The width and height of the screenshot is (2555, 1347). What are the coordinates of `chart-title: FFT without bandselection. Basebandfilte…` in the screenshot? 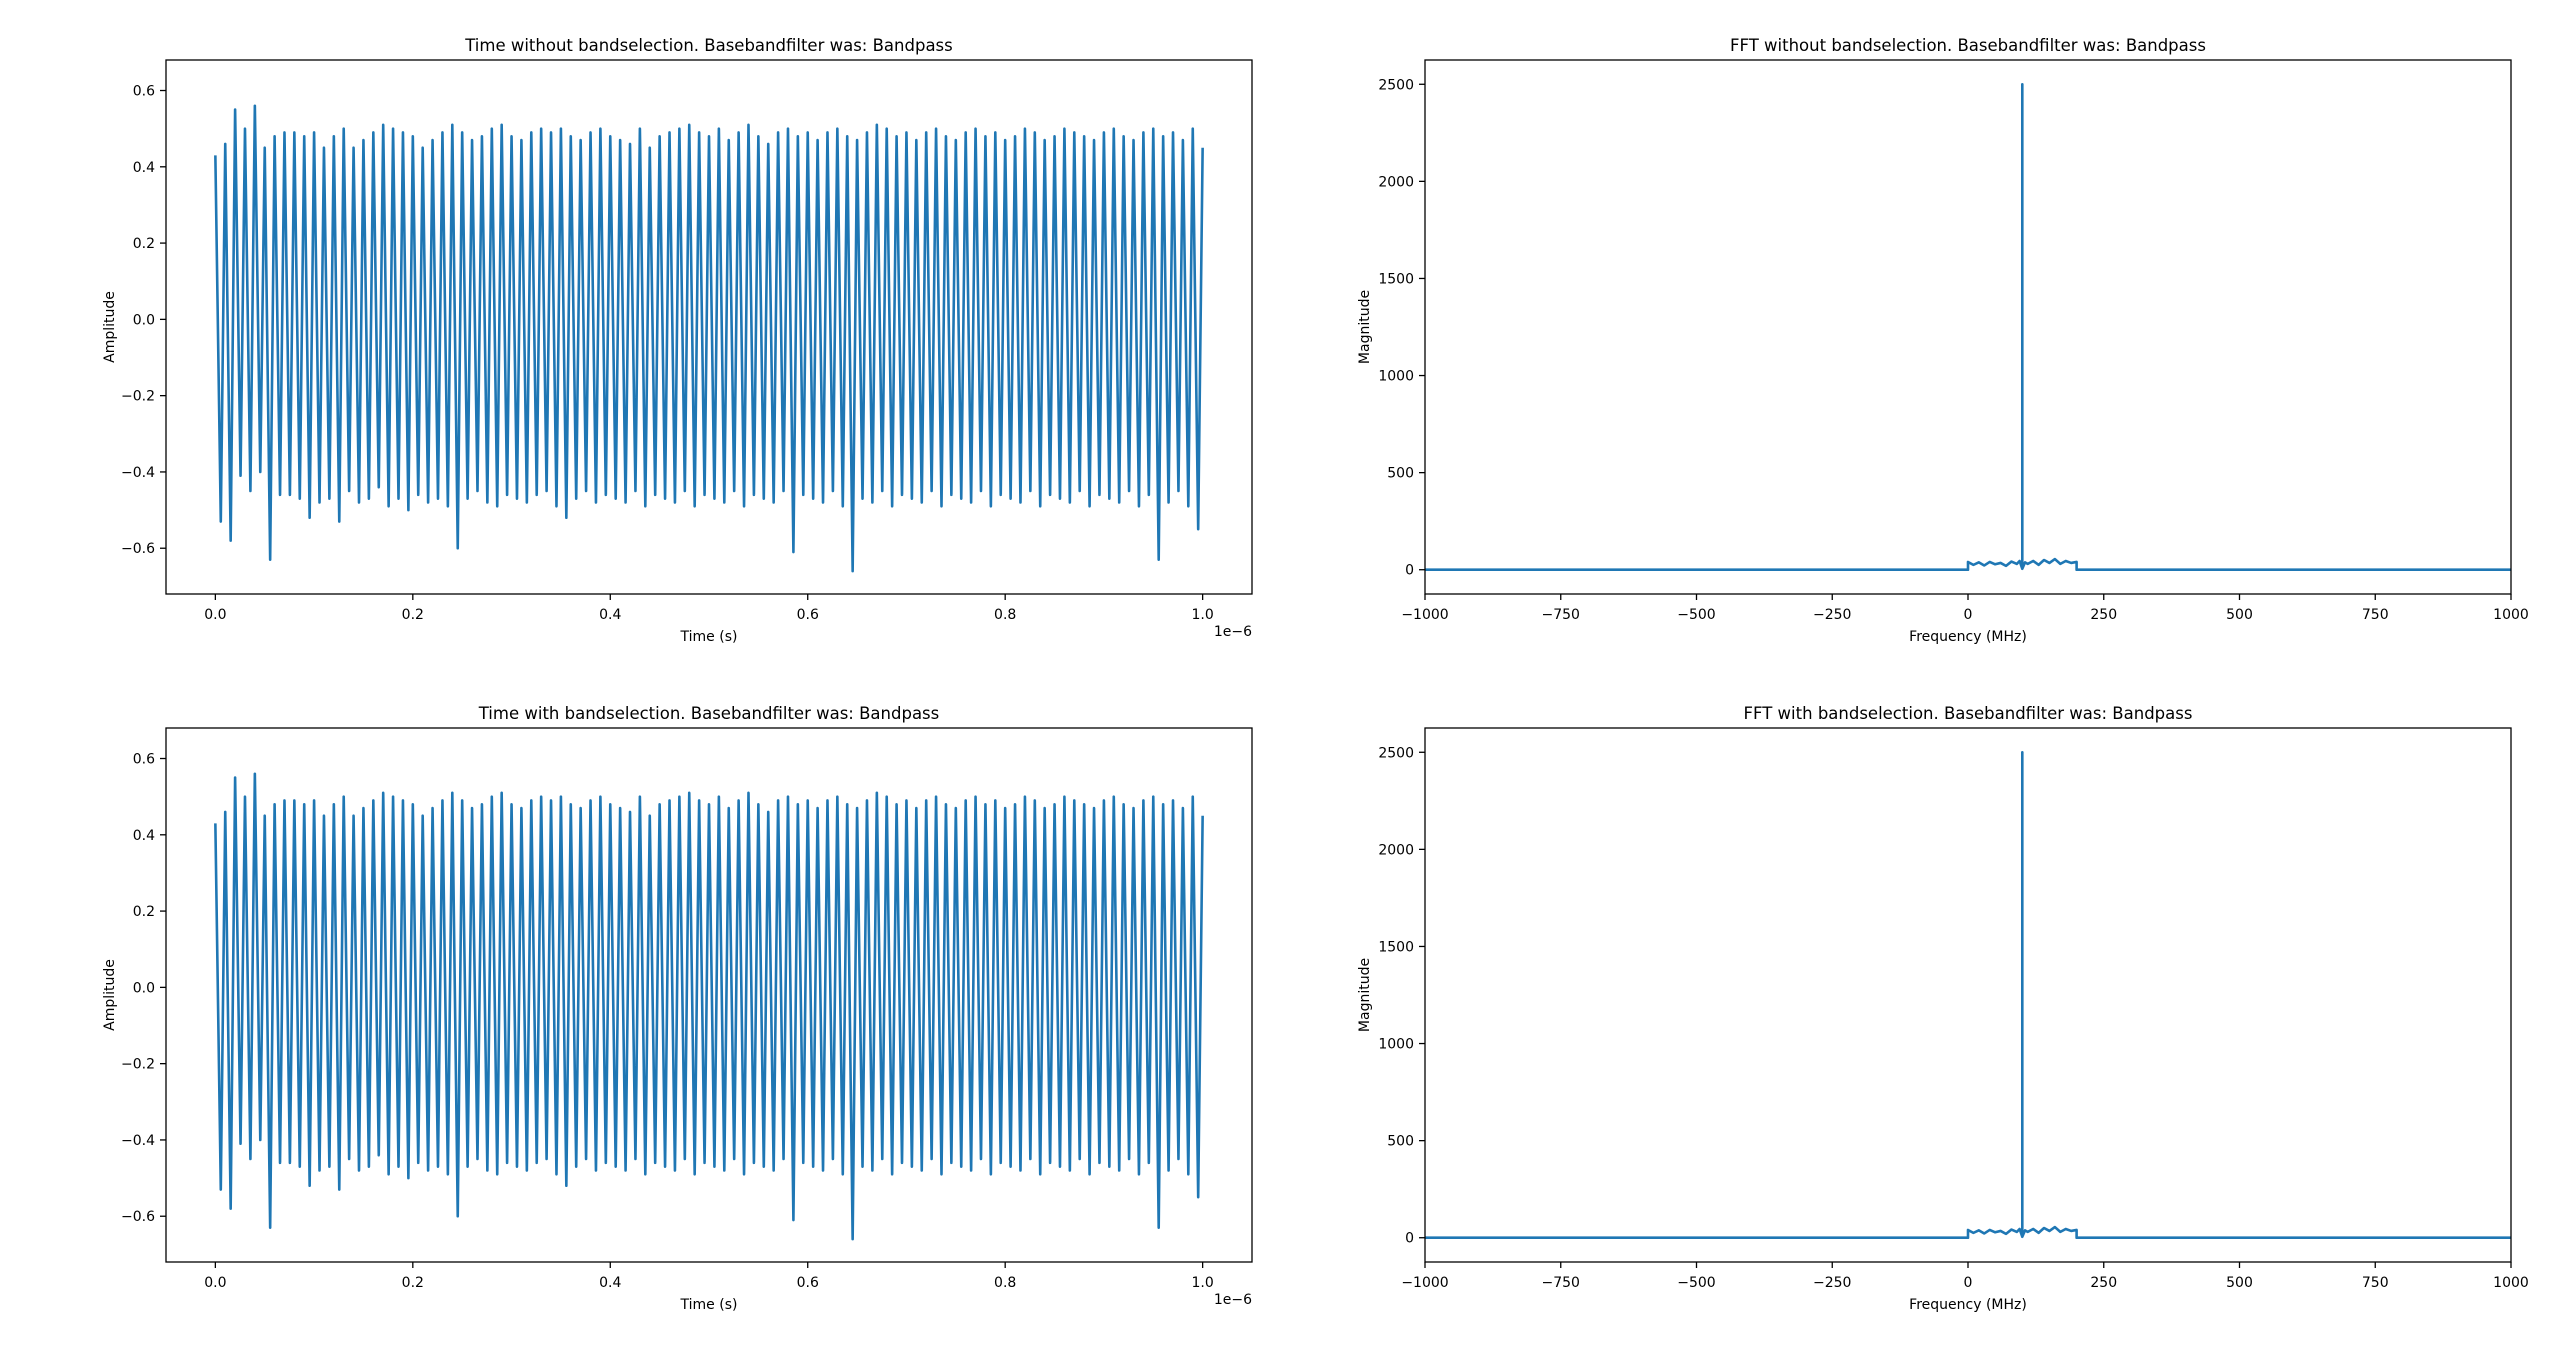 It's located at (1968, 45).